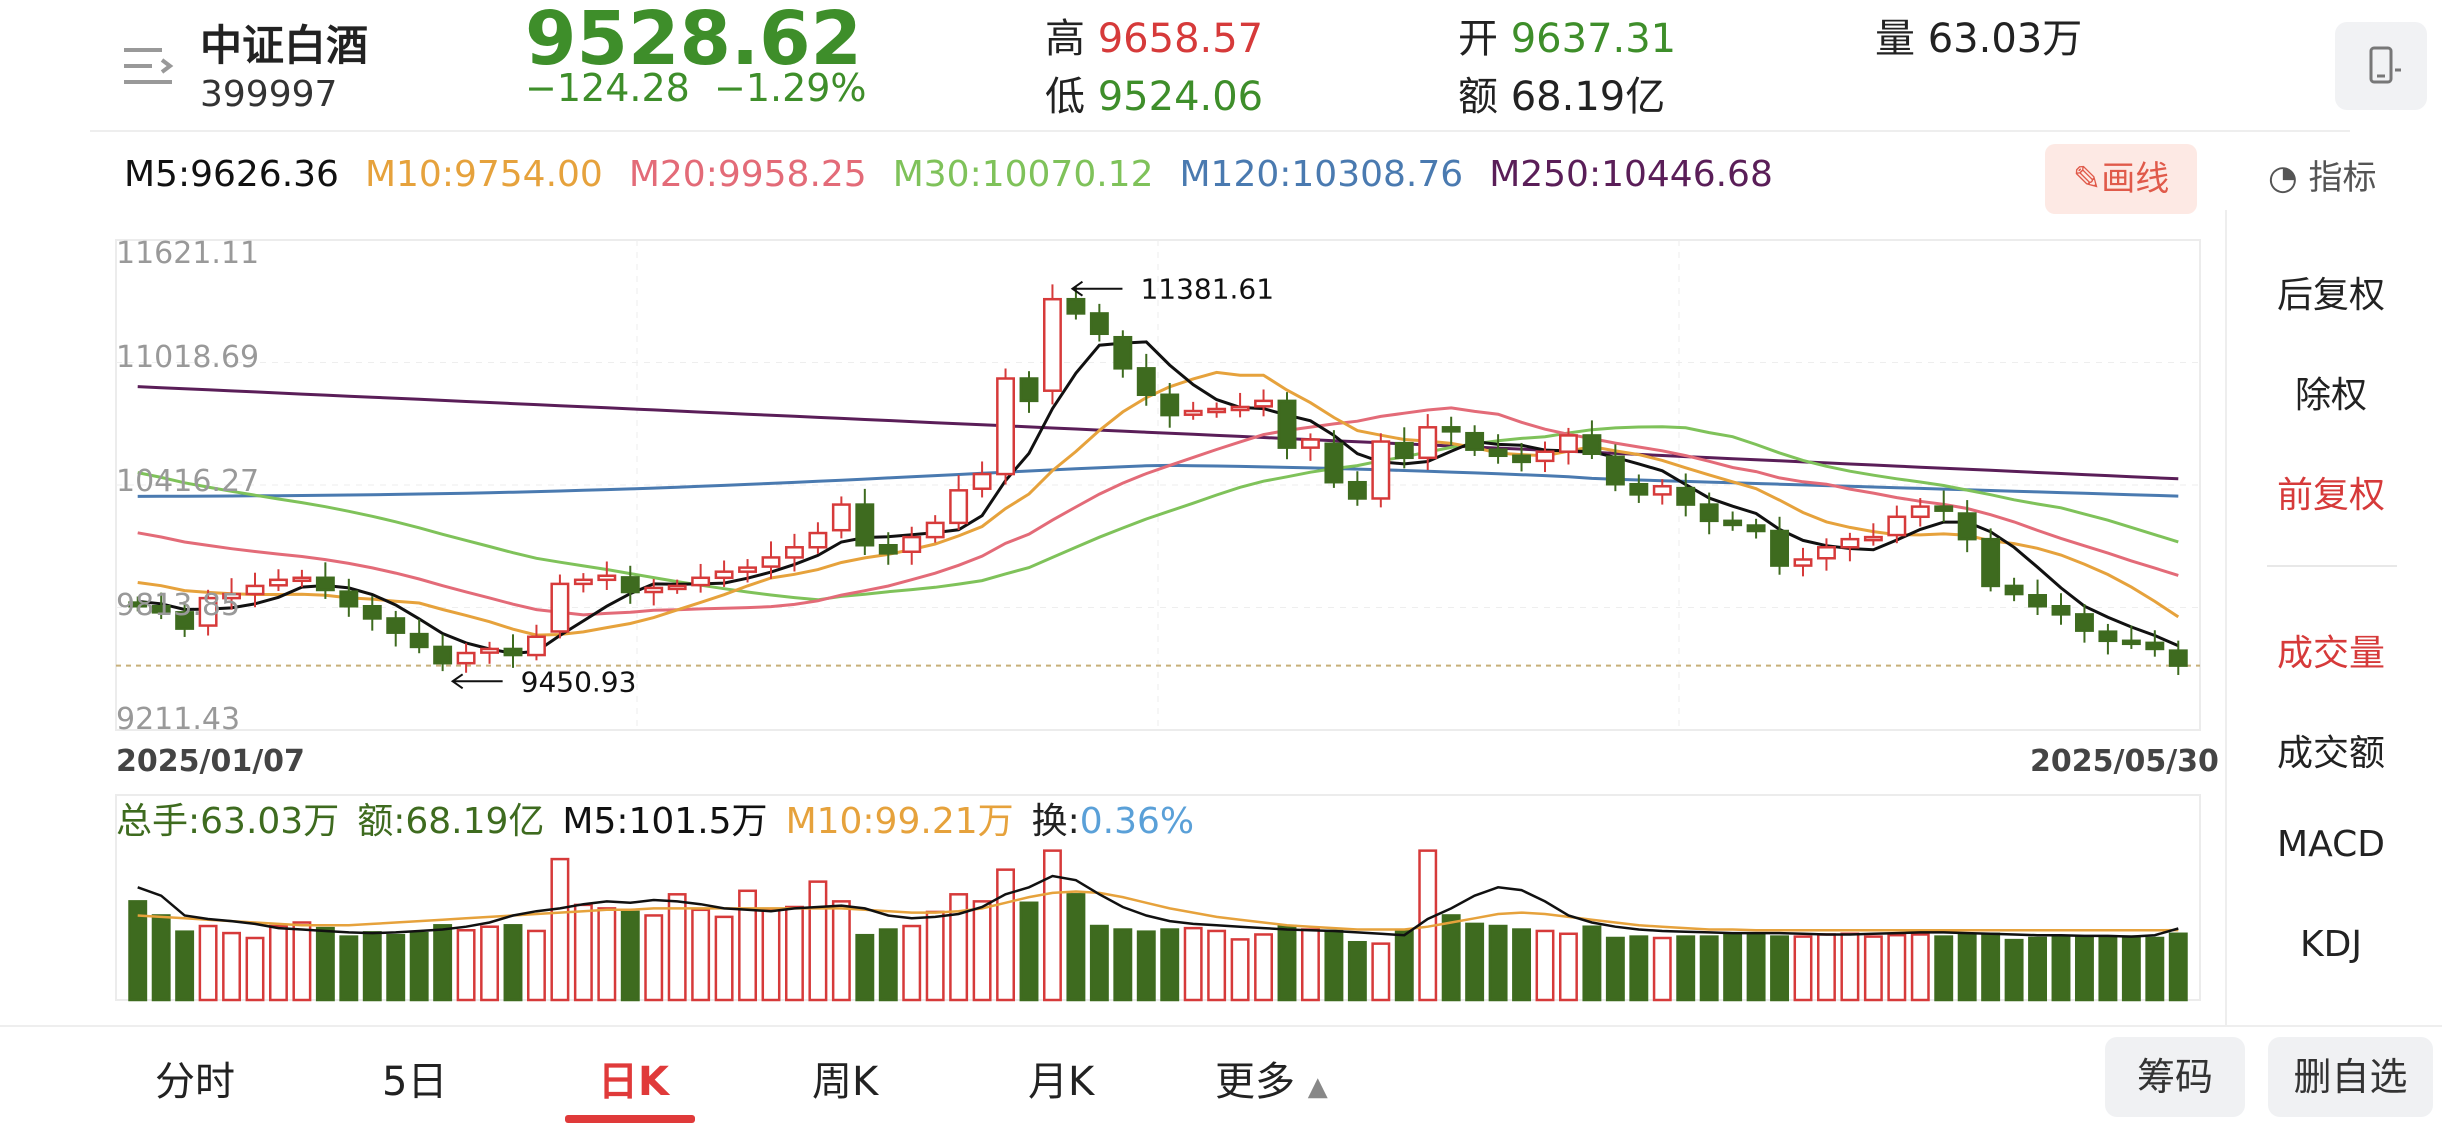 The image size is (2442, 1124). I want to click on ma30-value: M30:10070.12, so click(1023, 174).